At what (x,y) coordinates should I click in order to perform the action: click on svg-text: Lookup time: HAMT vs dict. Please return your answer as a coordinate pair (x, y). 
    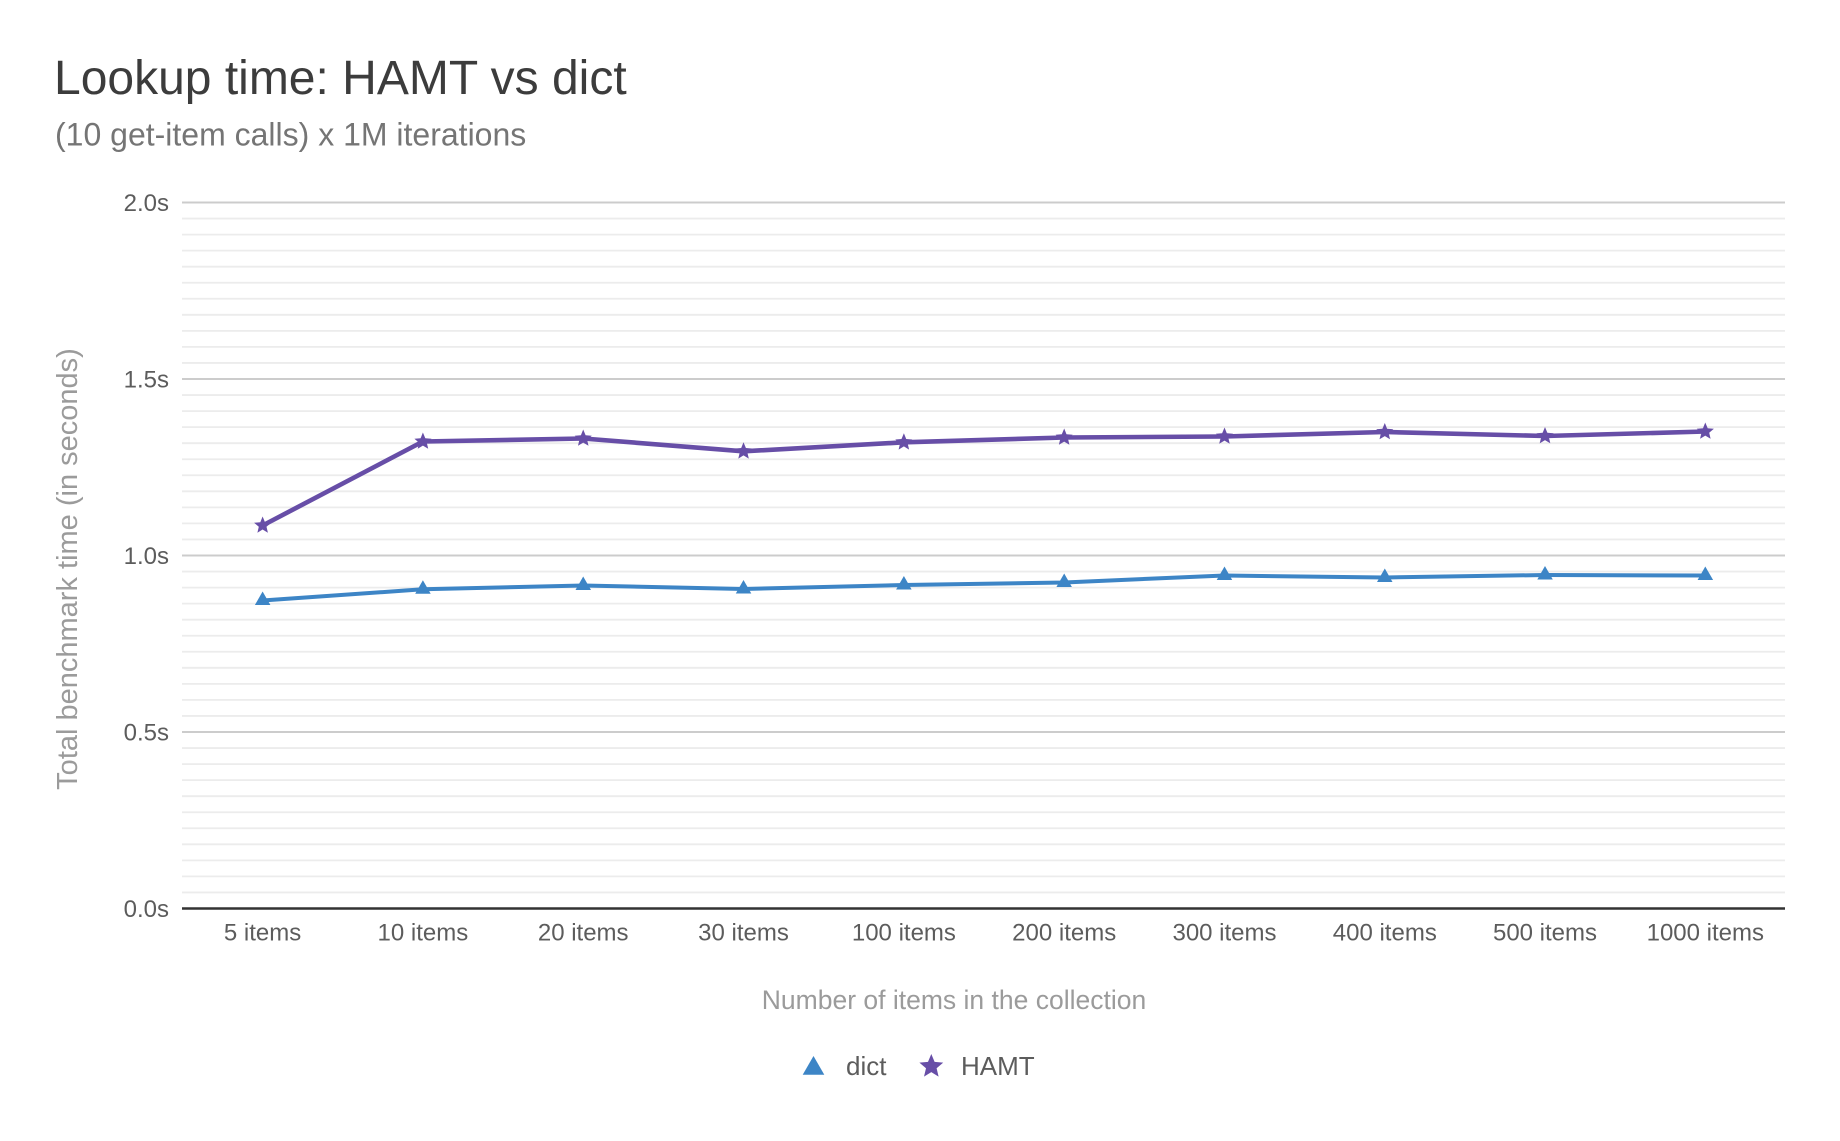
    Looking at the image, I should click on (340, 78).